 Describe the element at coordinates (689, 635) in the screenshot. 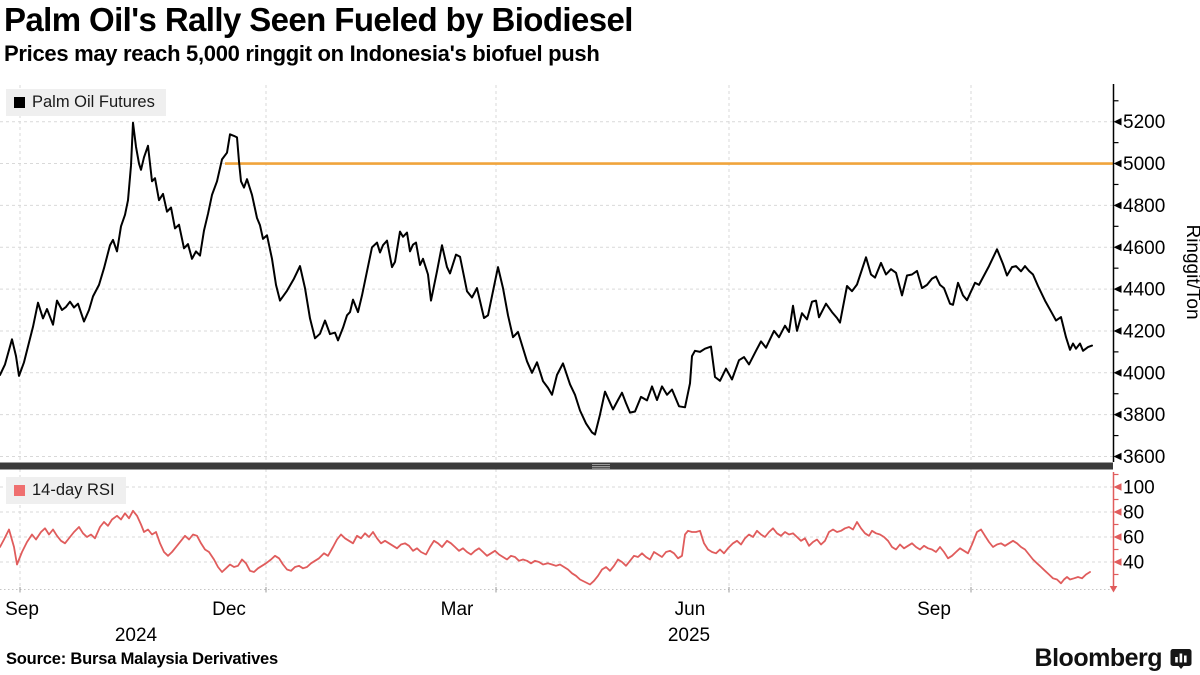

I see `x-year-label: 2025` at that location.